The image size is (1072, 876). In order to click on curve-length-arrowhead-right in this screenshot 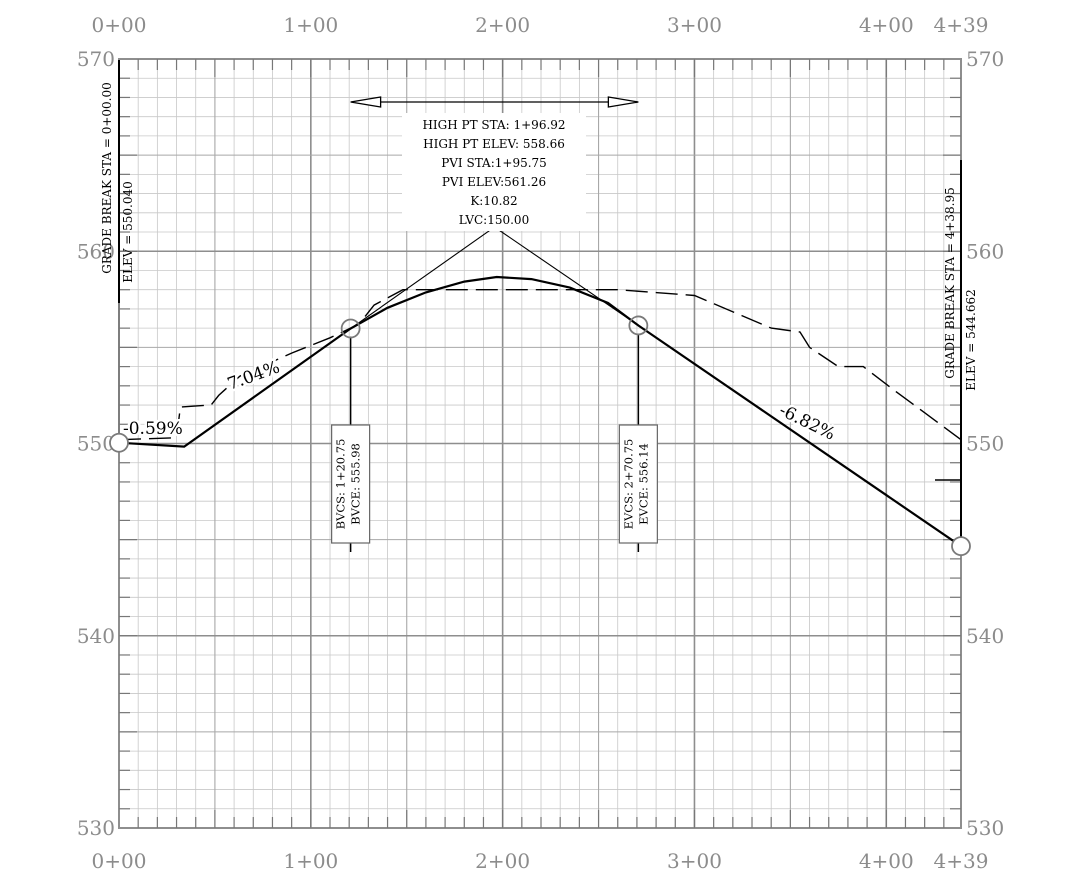, I will do `click(623, 102)`.